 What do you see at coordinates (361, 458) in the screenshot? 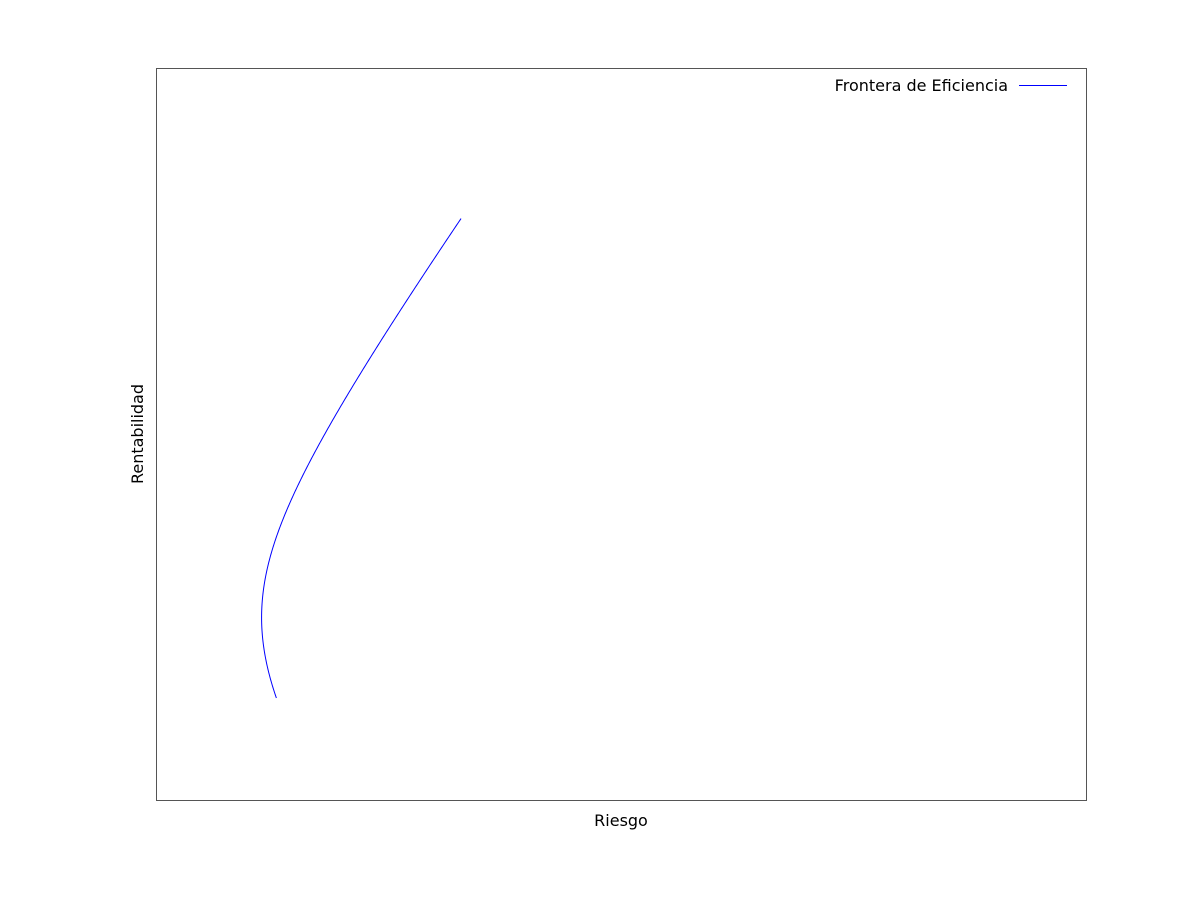
I see `frontier-curve` at bounding box center [361, 458].